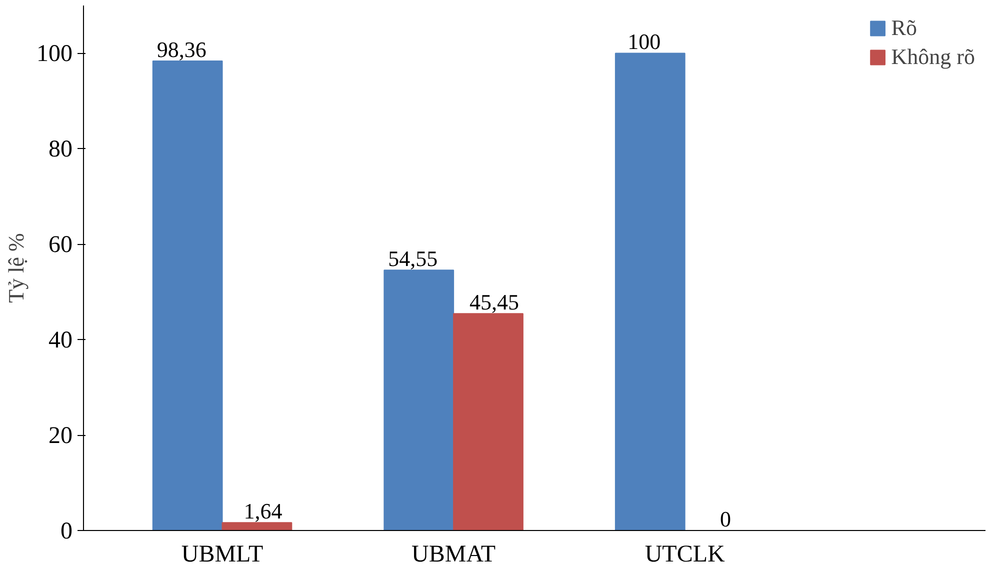  What do you see at coordinates (54, 54) in the screenshot?
I see `y-tick-label: 100` at bounding box center [54, 54].